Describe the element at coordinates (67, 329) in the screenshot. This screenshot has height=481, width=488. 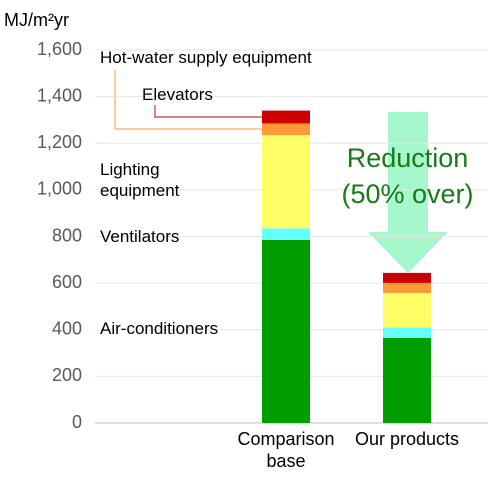
I see `y-tick-label: 400` at that location.